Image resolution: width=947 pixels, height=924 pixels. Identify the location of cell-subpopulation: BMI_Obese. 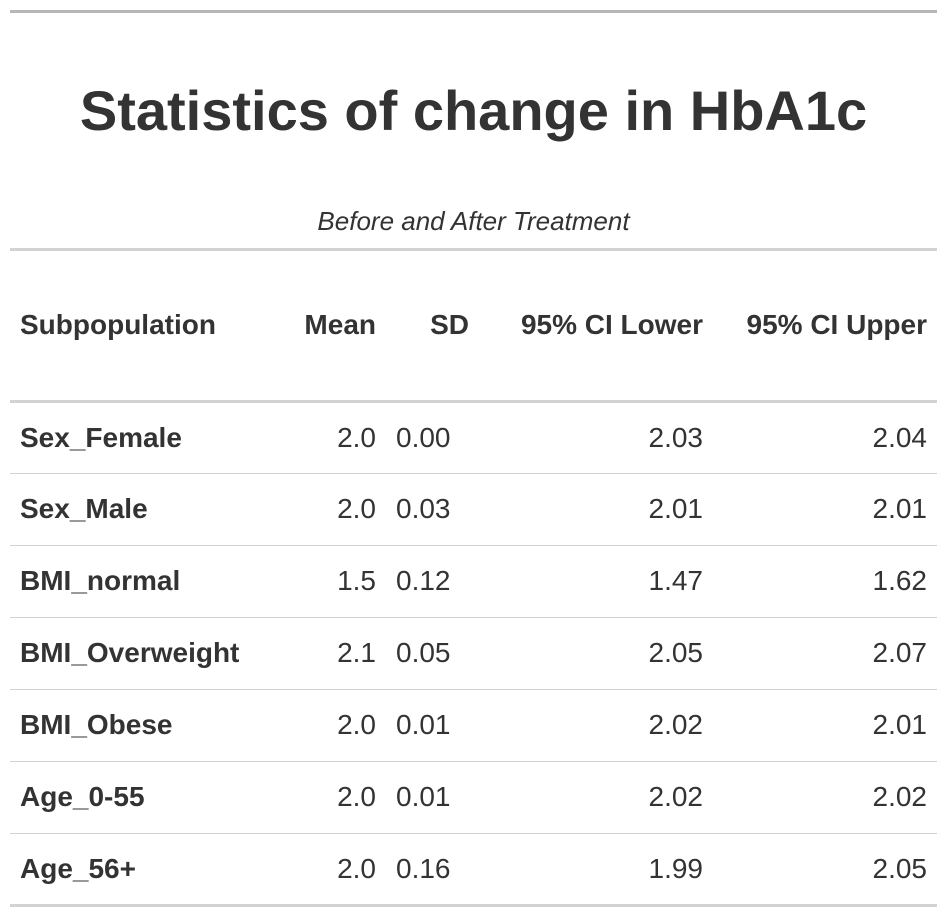
(145, 724).